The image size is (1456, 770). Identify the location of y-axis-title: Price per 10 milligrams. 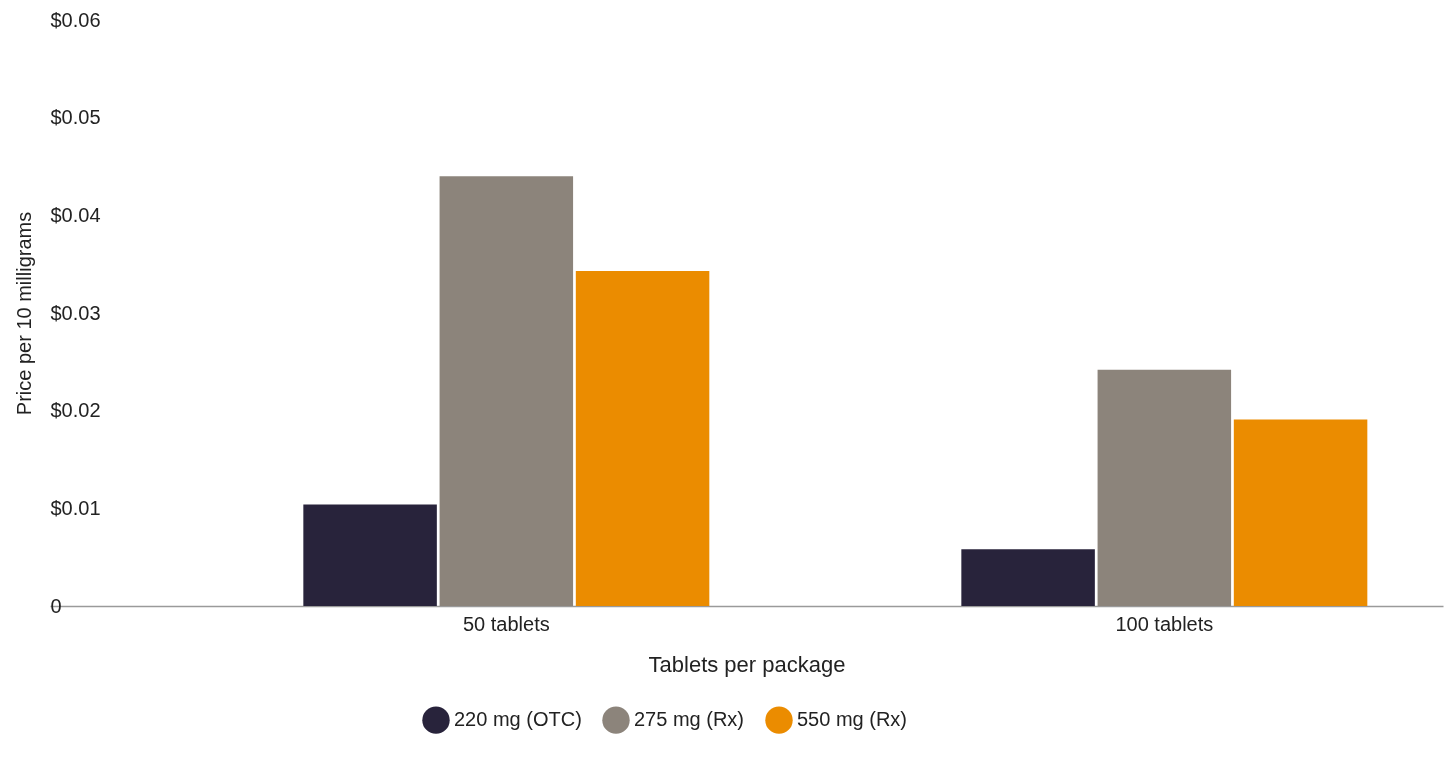
(23, 313).